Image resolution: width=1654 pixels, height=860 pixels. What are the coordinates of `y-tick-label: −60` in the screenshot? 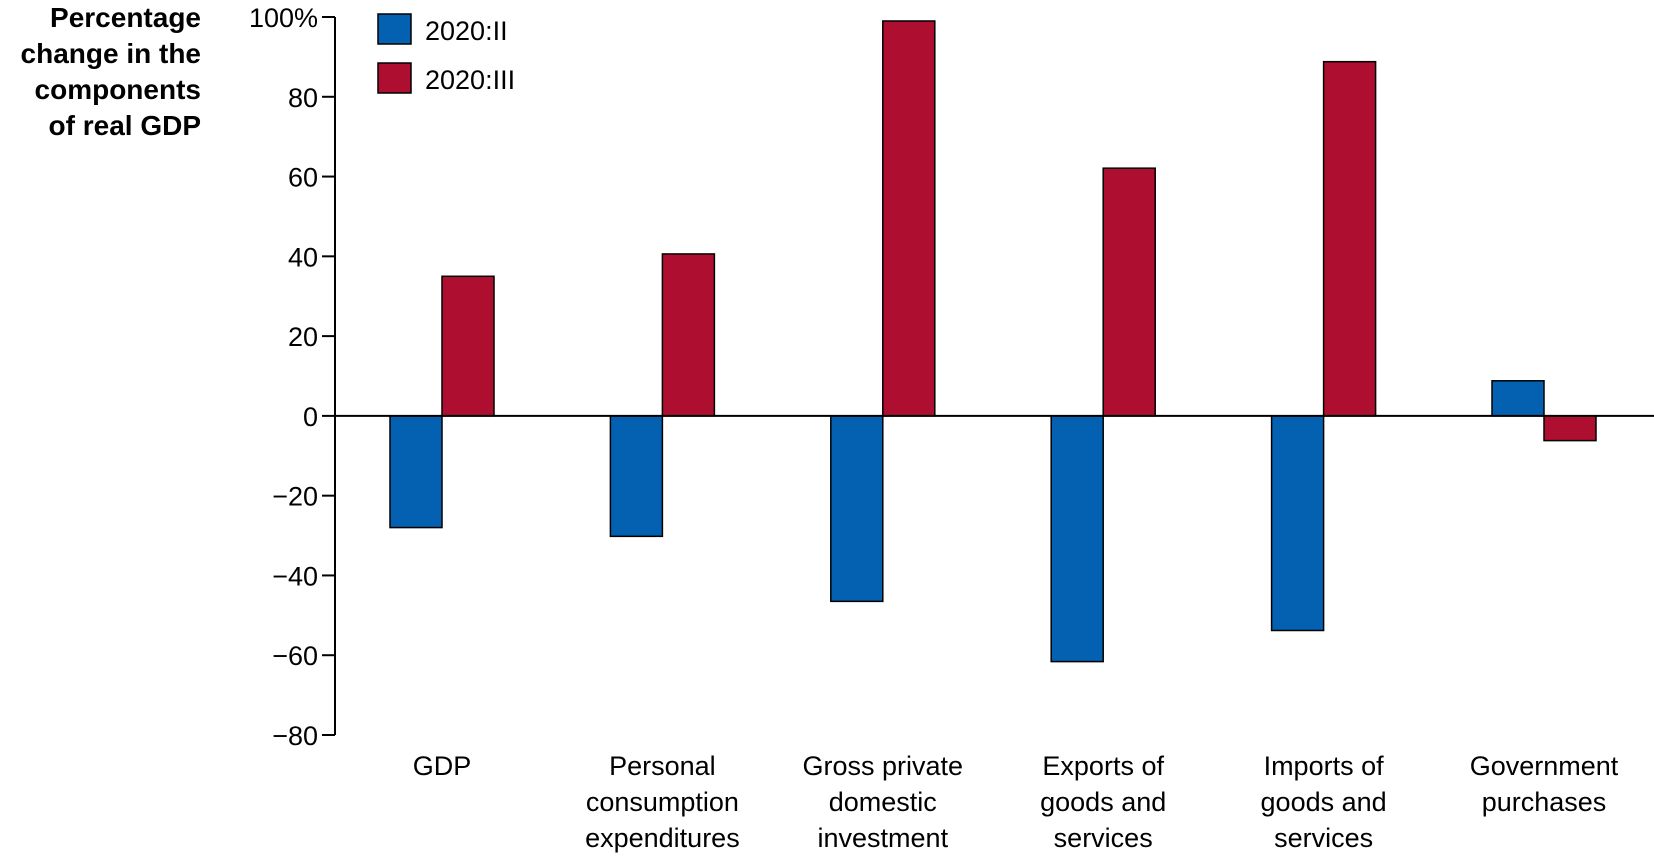 It's located at (295, 656).